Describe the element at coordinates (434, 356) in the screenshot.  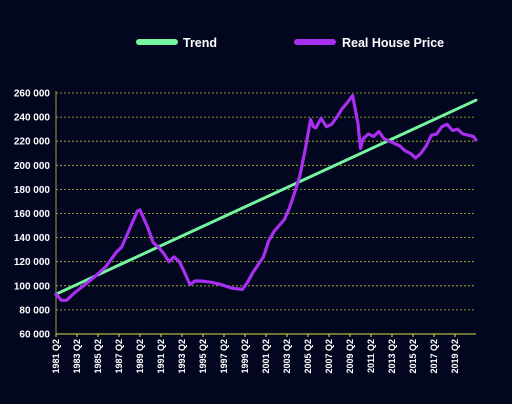
I see `x-tick-label: 2017 Q2` at that location.